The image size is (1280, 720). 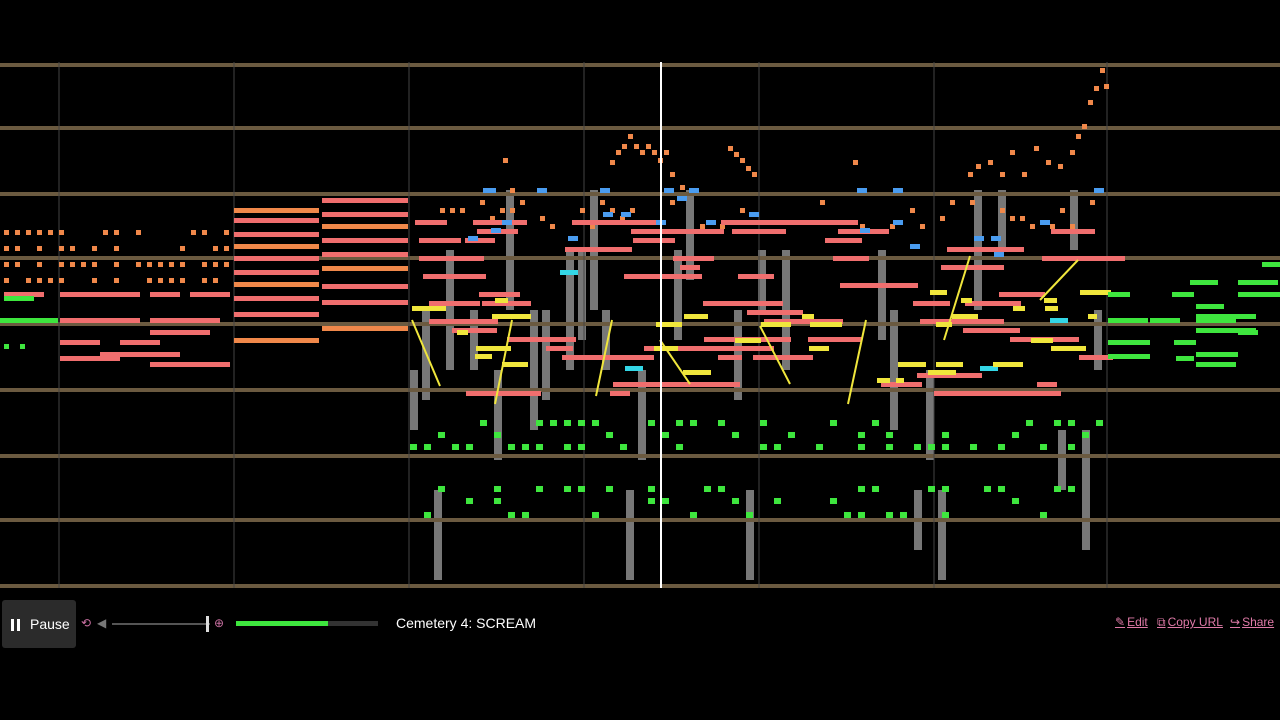 What do you see at coordinates (1120, 622) in the screenshot?
I see `pencil-icon: ✎` at bounding box center [1120, 622].